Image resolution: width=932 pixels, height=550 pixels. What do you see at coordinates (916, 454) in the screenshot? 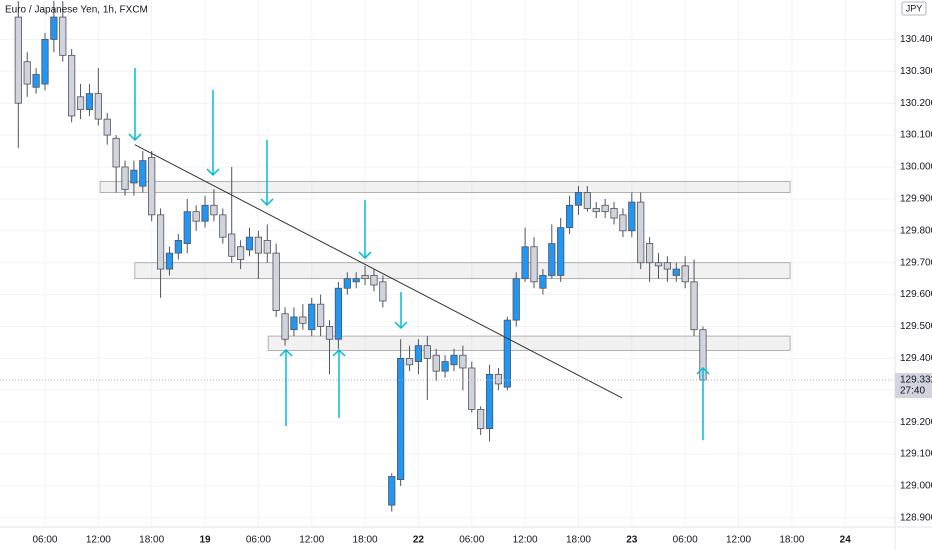
I see `y-tick-label: 129.100` at bounding box center [916, 454].